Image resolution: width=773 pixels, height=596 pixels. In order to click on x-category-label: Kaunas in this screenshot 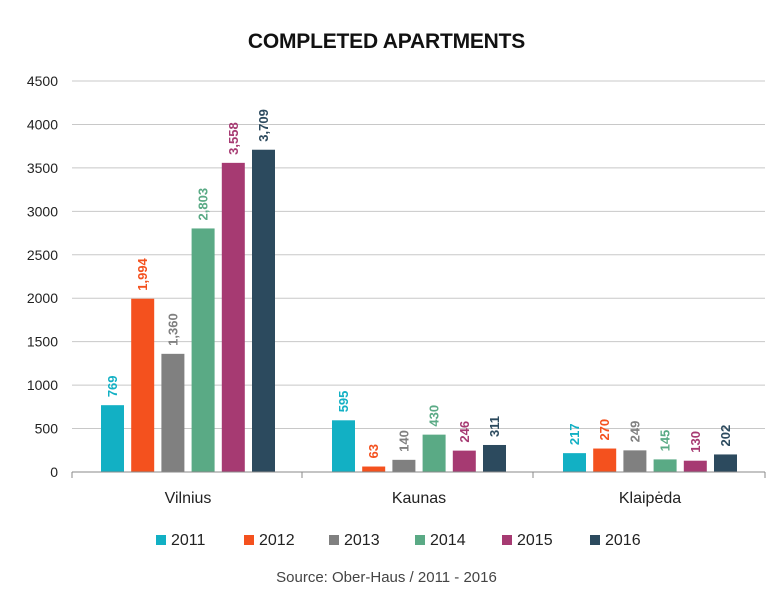, I will do `click(419, 498)`.